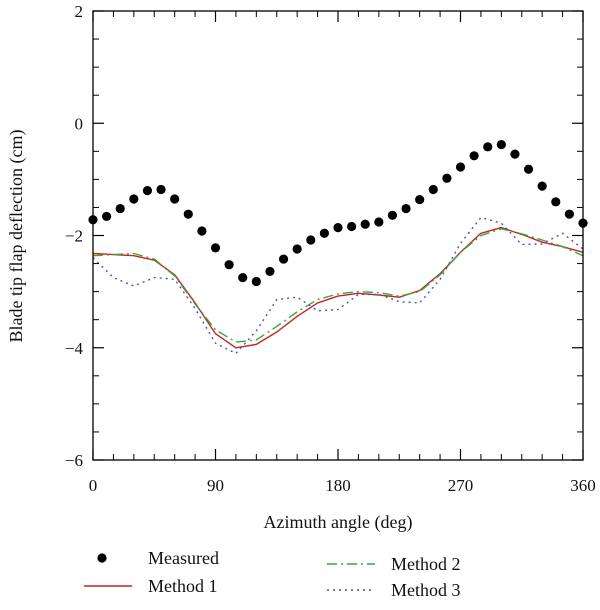 This screenshot has height=610, width=600. I want to click on legend-marker, so click(102, 558).